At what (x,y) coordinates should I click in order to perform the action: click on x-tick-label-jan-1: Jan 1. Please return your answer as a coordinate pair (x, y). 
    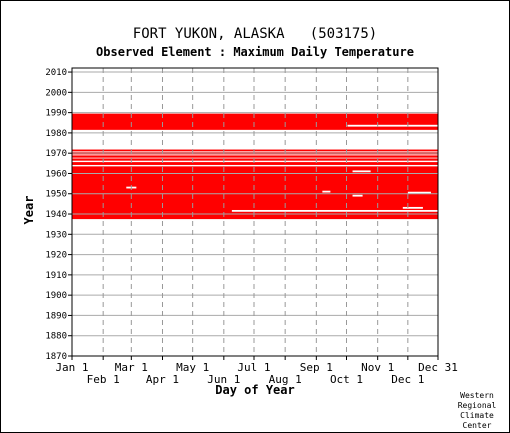
    Looking at the image, I should click on (71, 367).